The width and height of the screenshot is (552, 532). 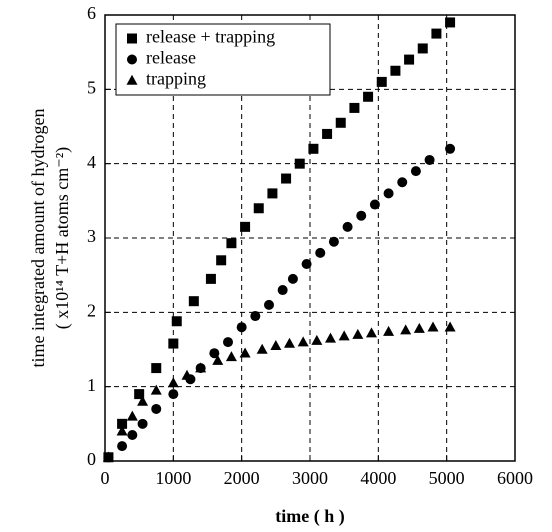 I want to click on y-axis-label: time integrated amount of hydrogen, so click(x=38, y=238).